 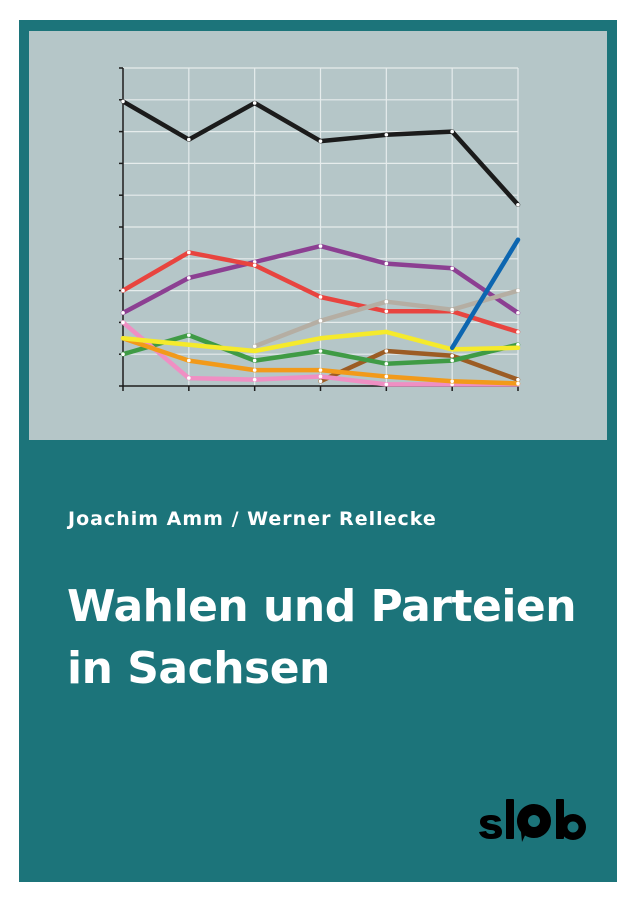 I want to click on title-line-2: in Sachsen, so click(x=198, y=668).